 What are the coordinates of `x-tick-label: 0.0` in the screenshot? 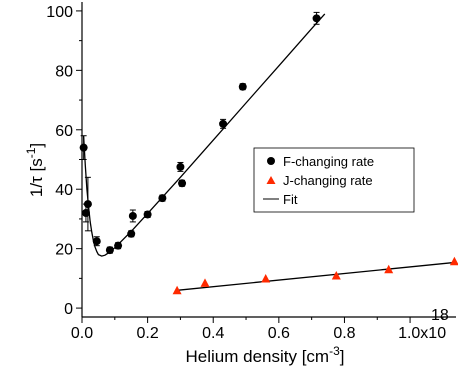 It's located at (82, 333).